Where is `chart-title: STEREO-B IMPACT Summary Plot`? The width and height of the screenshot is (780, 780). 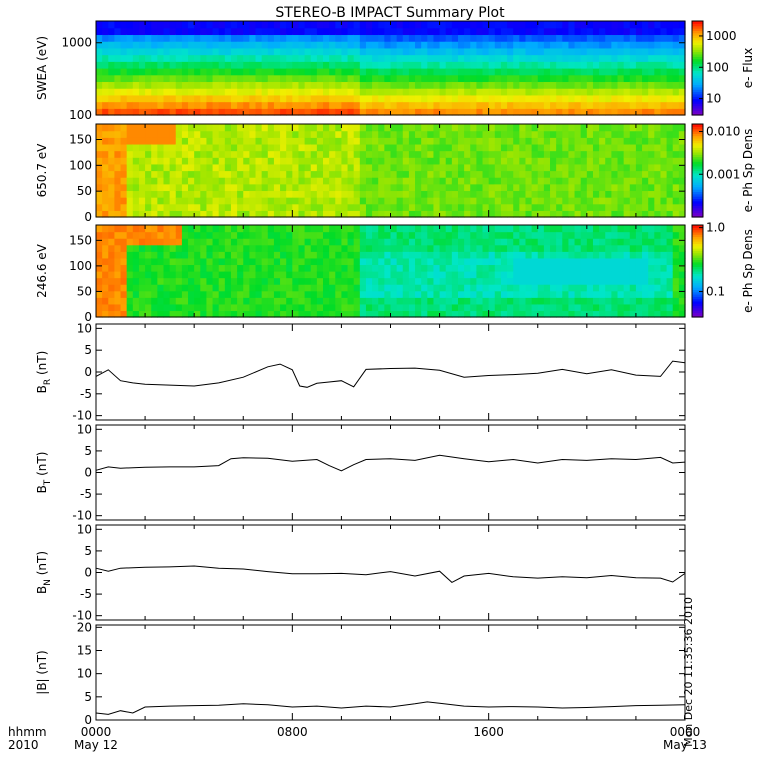
chart-title: STEREO-B IMPACT Summary Plot is located at coordinates (390, 13).